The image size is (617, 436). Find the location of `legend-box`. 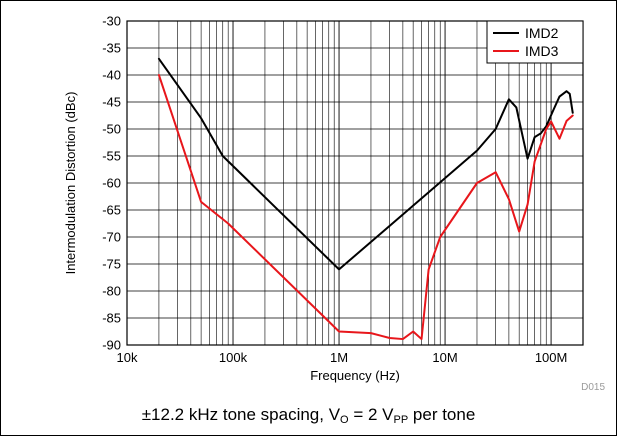

legend-box is located at coordinates (535, 42).